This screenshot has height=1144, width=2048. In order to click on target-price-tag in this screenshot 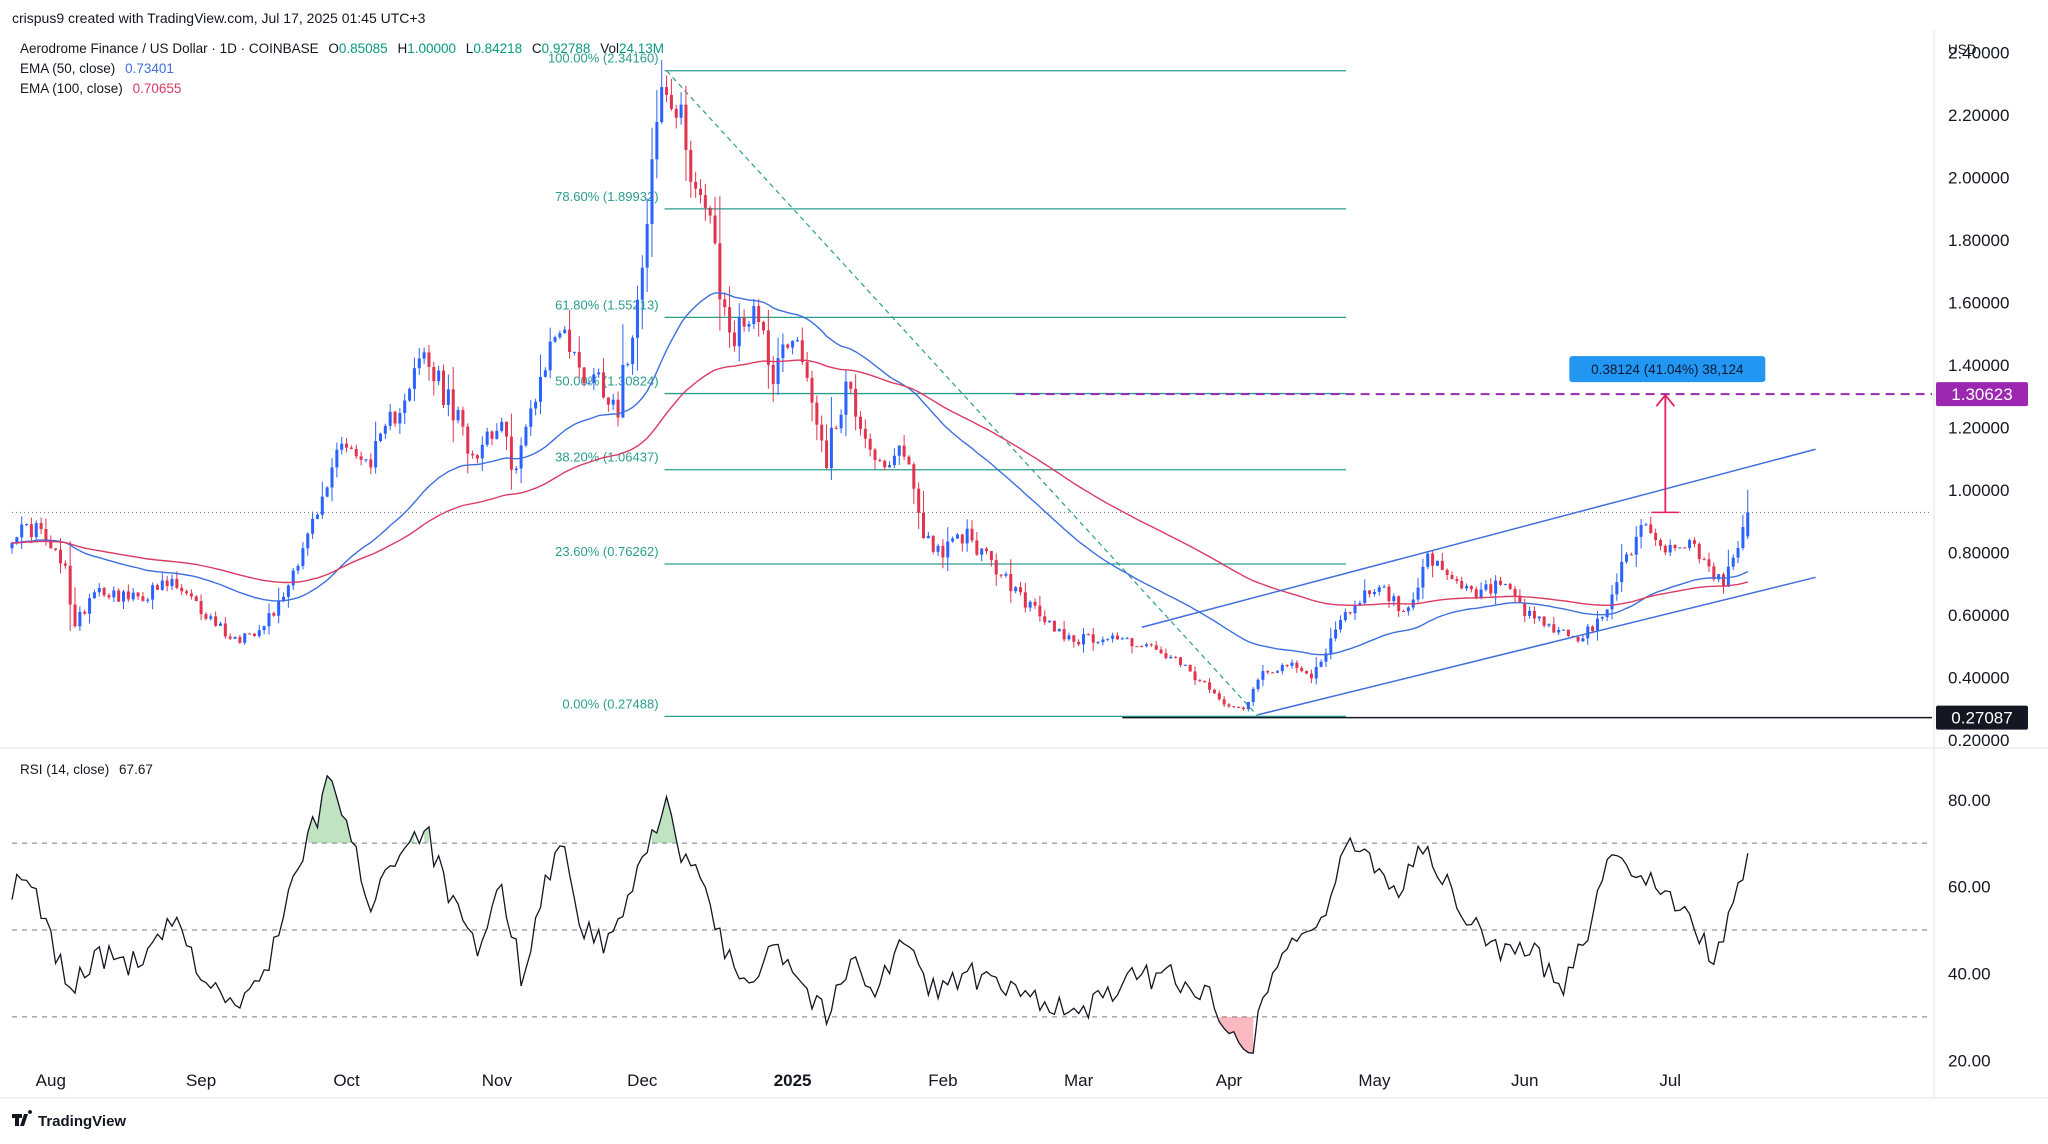, I will do `click(1982, 394)`.